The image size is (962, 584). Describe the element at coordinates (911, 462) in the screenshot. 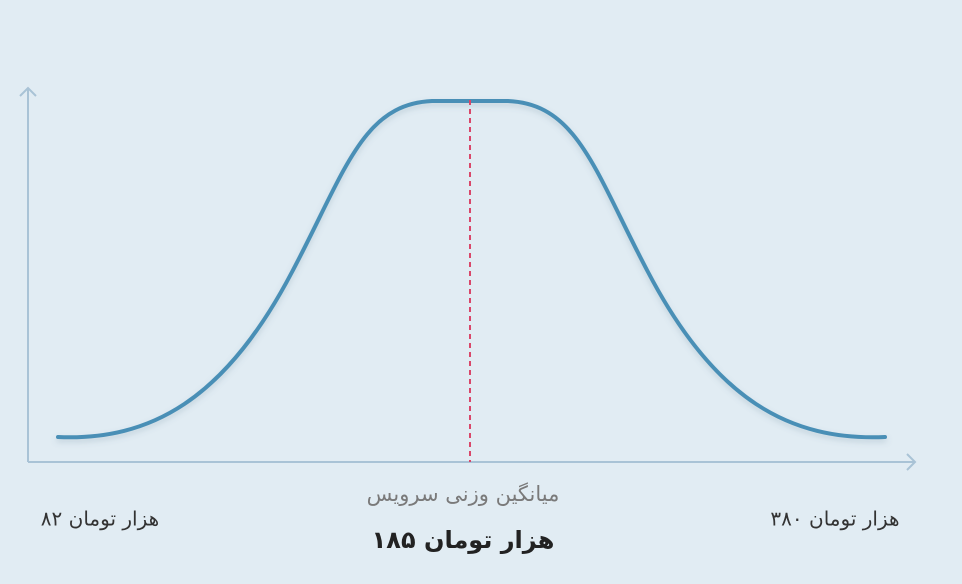

I see `x-axis-arrow` at that location.